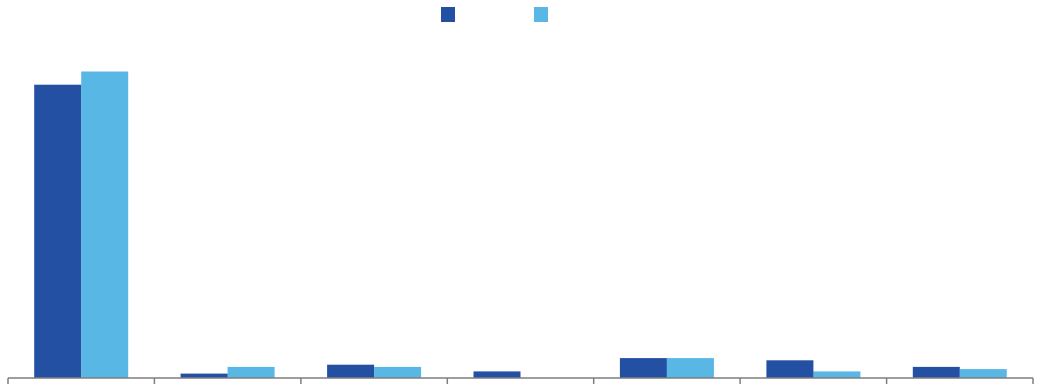  Describe the element at coordinates (520, 380) in the screenshot. I see `x-axis` at that location.